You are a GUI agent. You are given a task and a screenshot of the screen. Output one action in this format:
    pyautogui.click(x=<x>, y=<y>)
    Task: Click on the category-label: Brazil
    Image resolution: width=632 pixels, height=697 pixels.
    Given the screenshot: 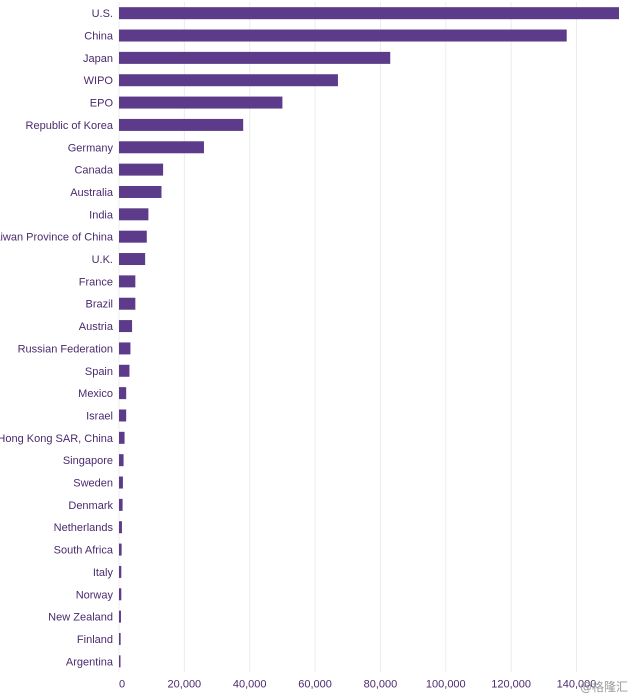 What is the action you would take?
    pyautogui.click(x=99, y=305)
    